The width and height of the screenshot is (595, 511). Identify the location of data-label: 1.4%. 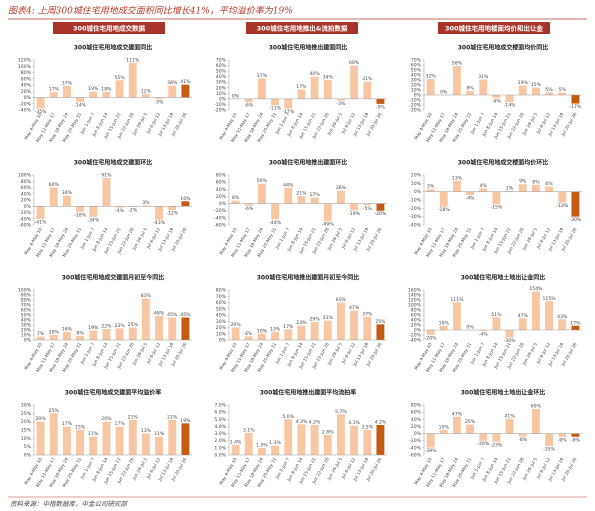
(236, 443).